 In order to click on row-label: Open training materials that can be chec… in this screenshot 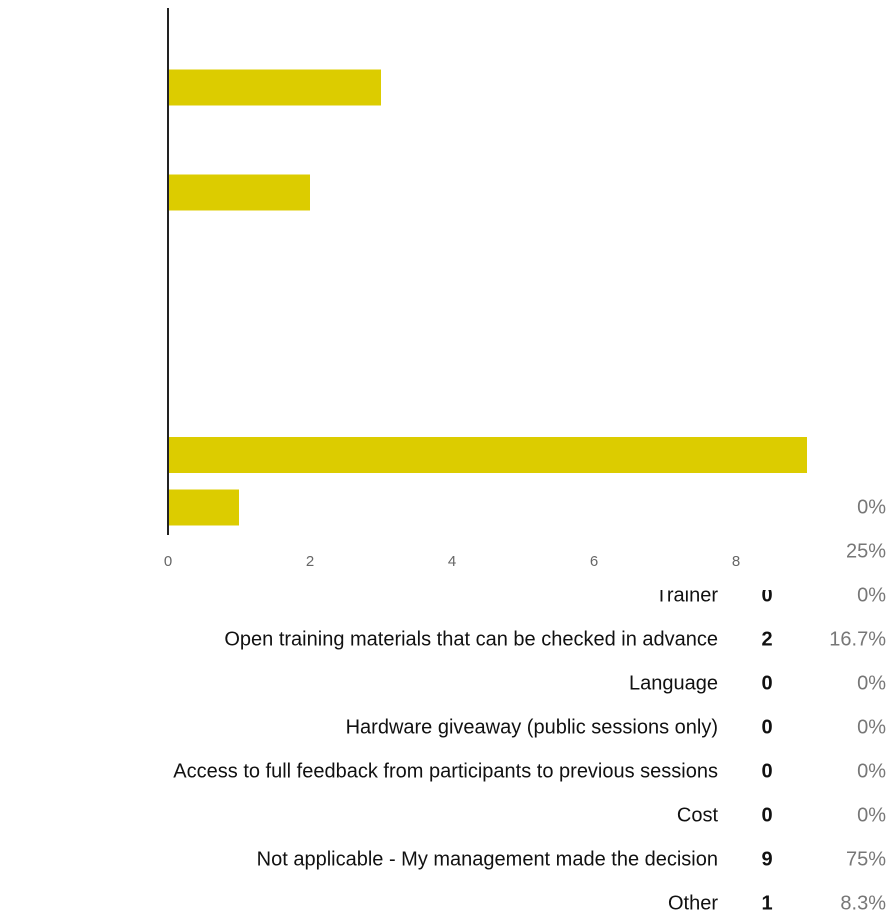, I will do `click(471, 639)`.